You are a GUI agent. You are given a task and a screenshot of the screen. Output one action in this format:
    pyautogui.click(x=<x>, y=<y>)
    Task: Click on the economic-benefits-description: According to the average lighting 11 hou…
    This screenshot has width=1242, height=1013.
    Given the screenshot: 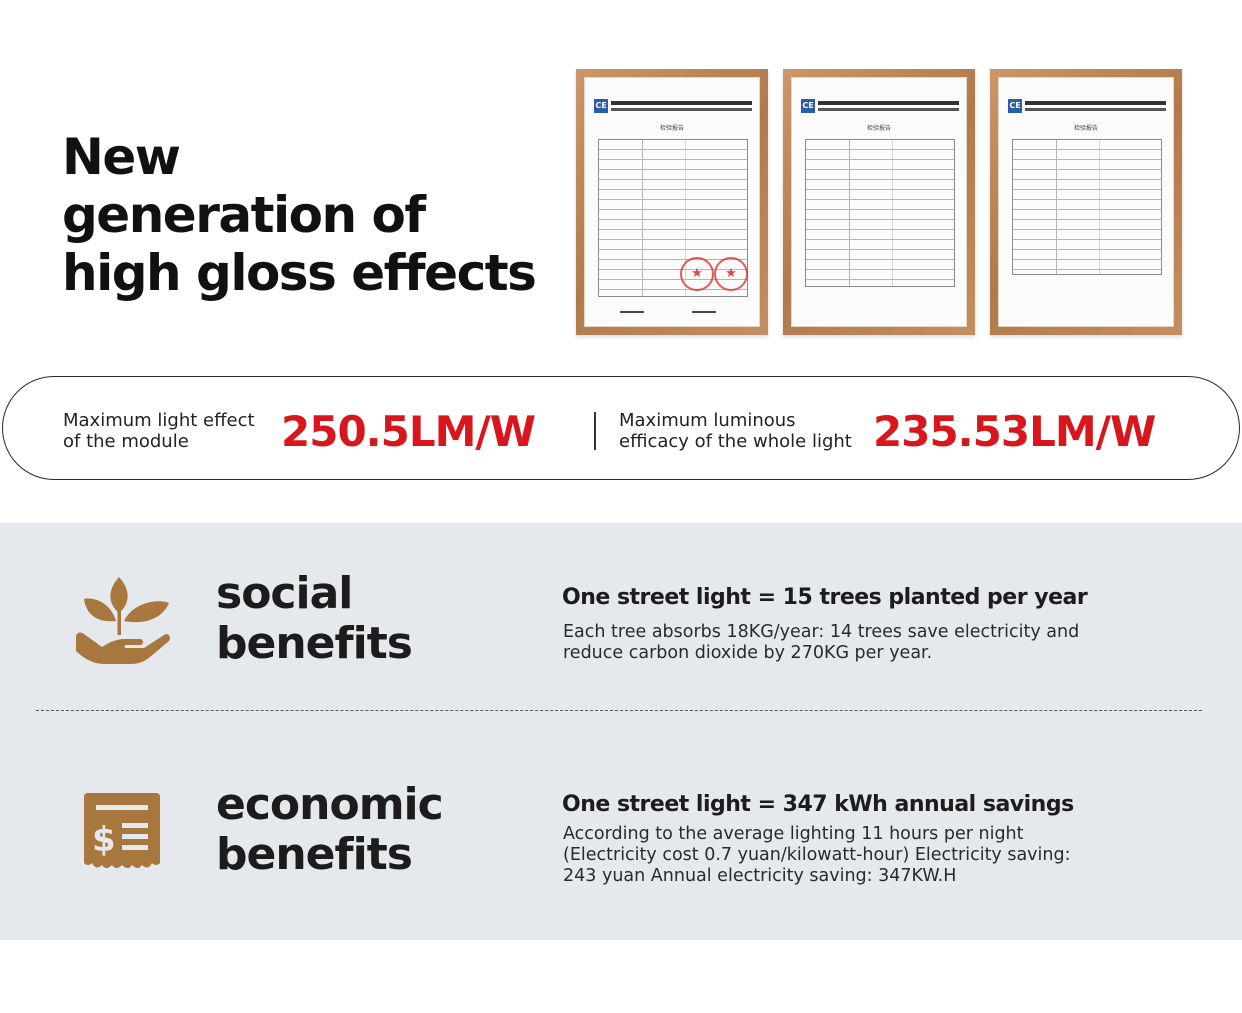 What is the action you would take?
    pyautogui.click(x=817, y=855)
    